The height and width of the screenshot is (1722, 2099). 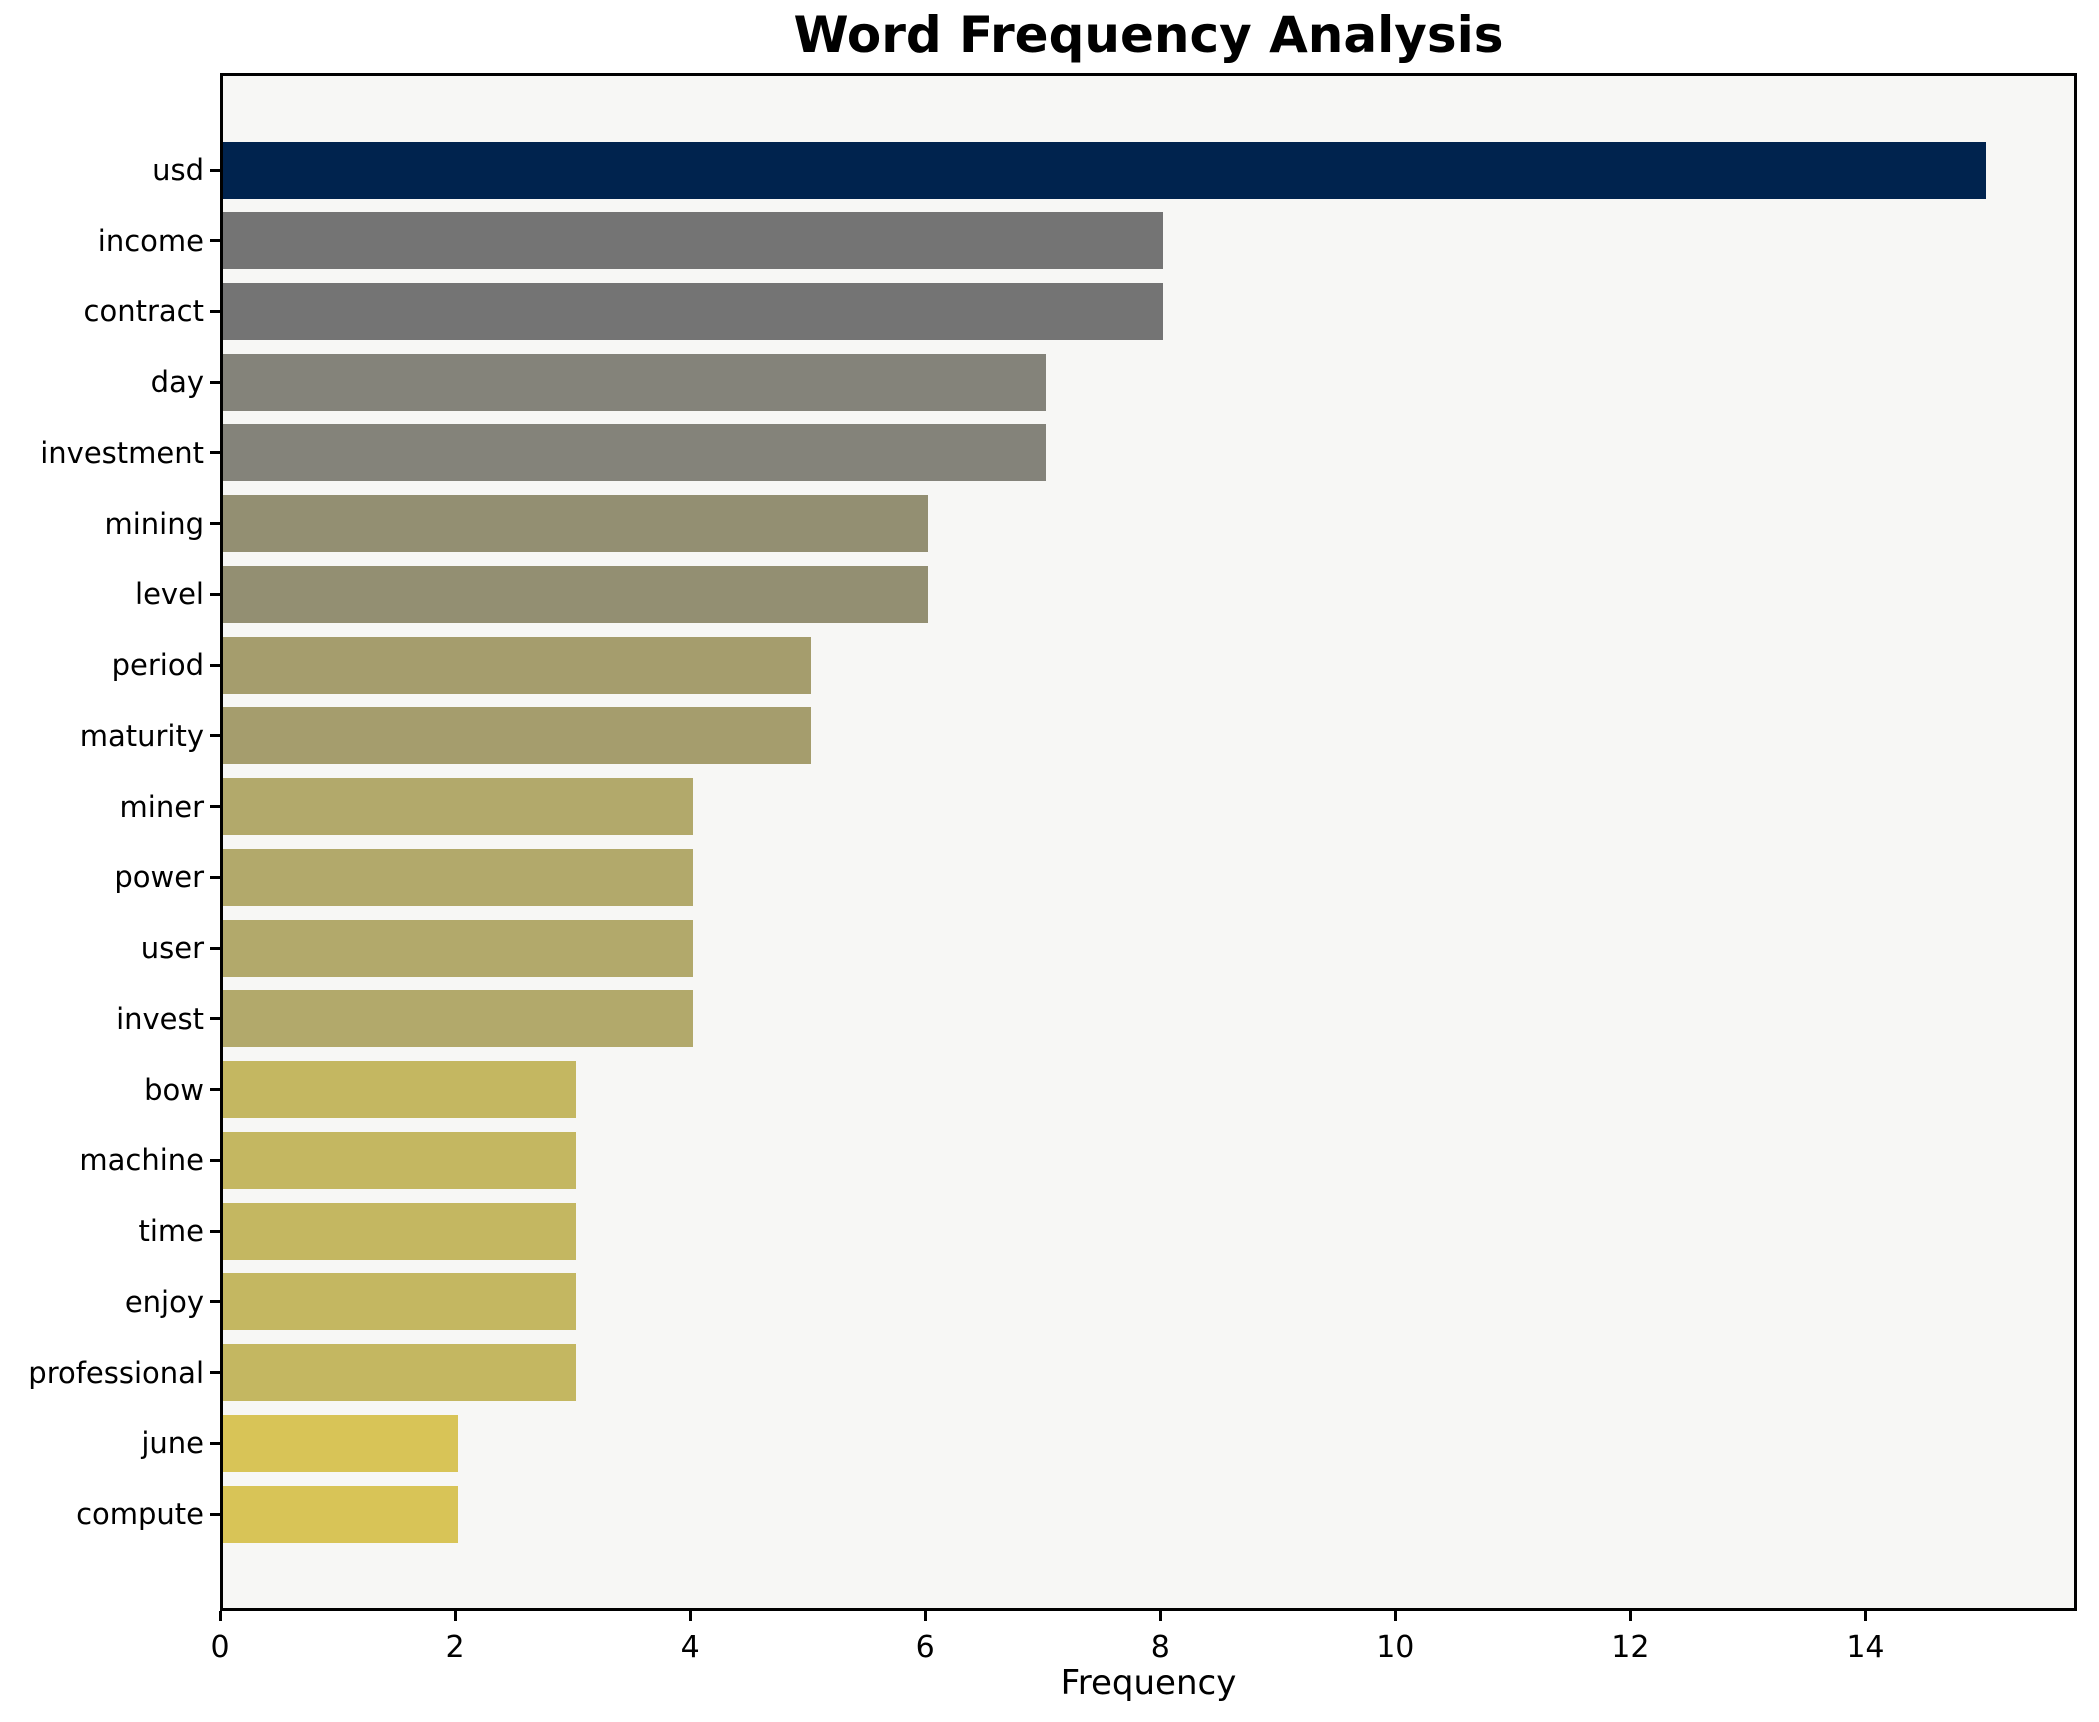 What do you see at coordinates (458, 877) in the screenshot?
I see `bar-power` at bounding box center [458, 877].